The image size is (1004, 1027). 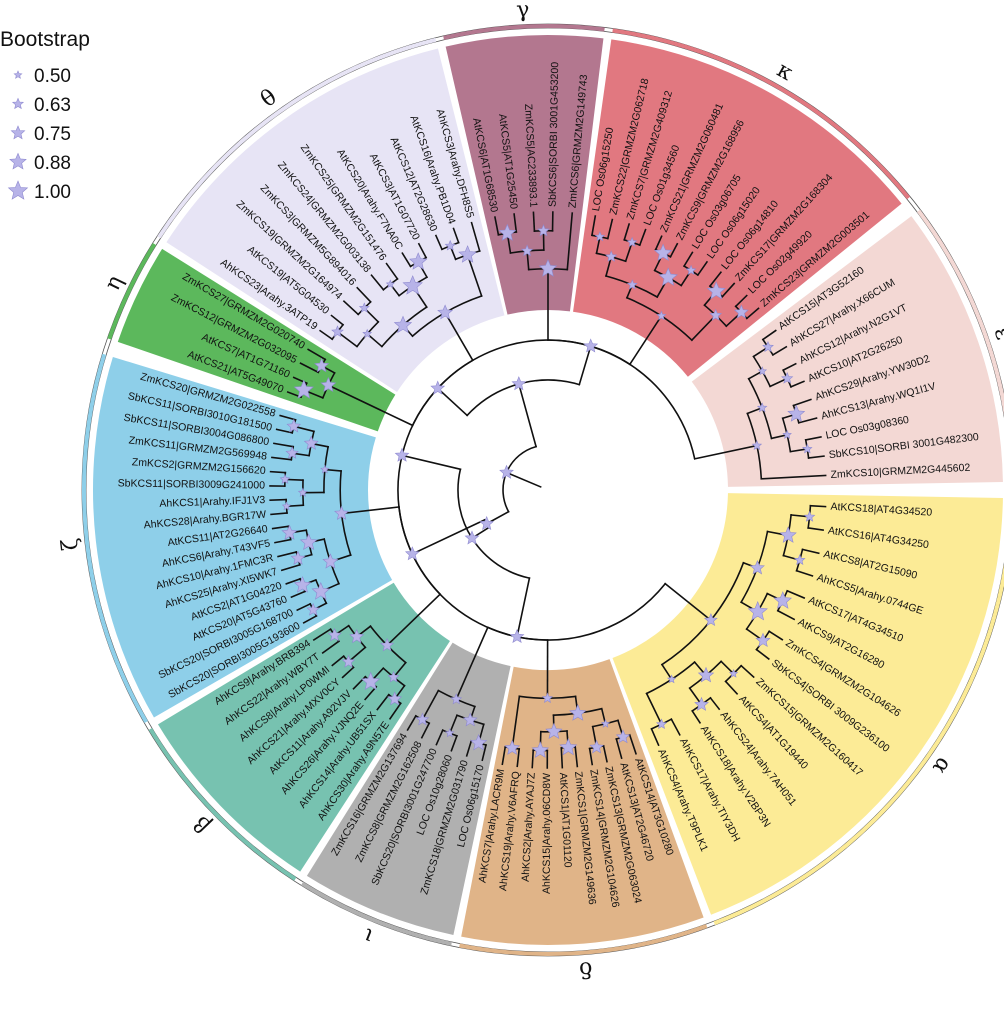 I want to click on leaf-label: AhKCS15|Arahy.06CD8W, so click(x=547, y=833).